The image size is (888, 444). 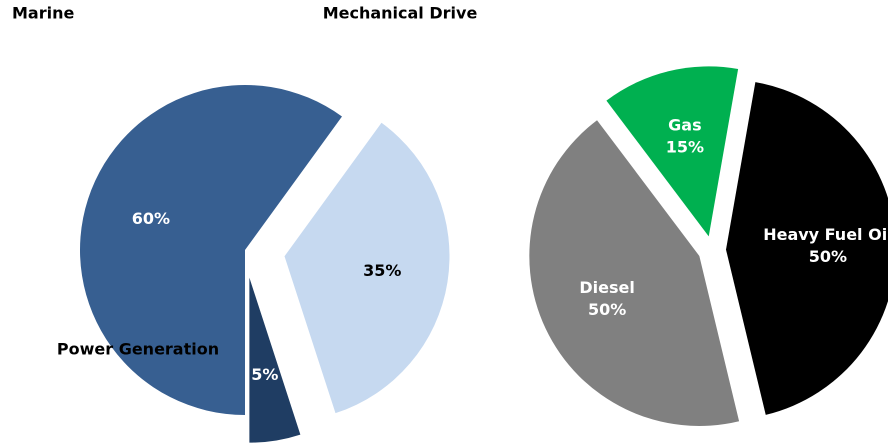 I want to click on value-label: 15%, so click(x=685, y=147).